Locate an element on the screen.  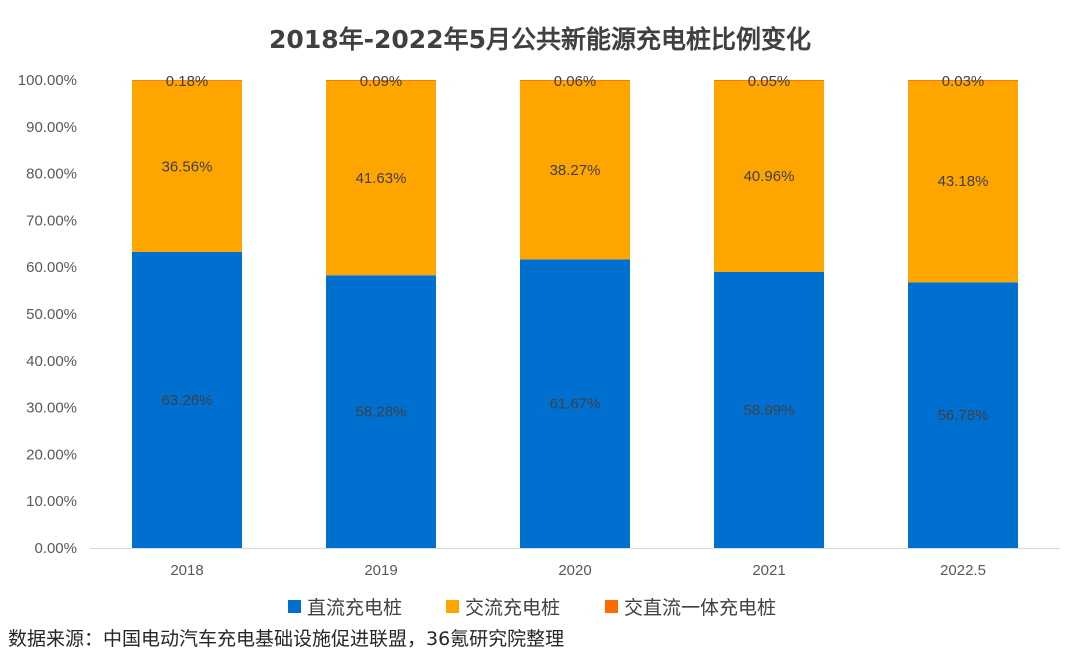
legend: 直流充电桩 交流充电桩 交直流一体充电桩 is located at coordinates (532, 608).